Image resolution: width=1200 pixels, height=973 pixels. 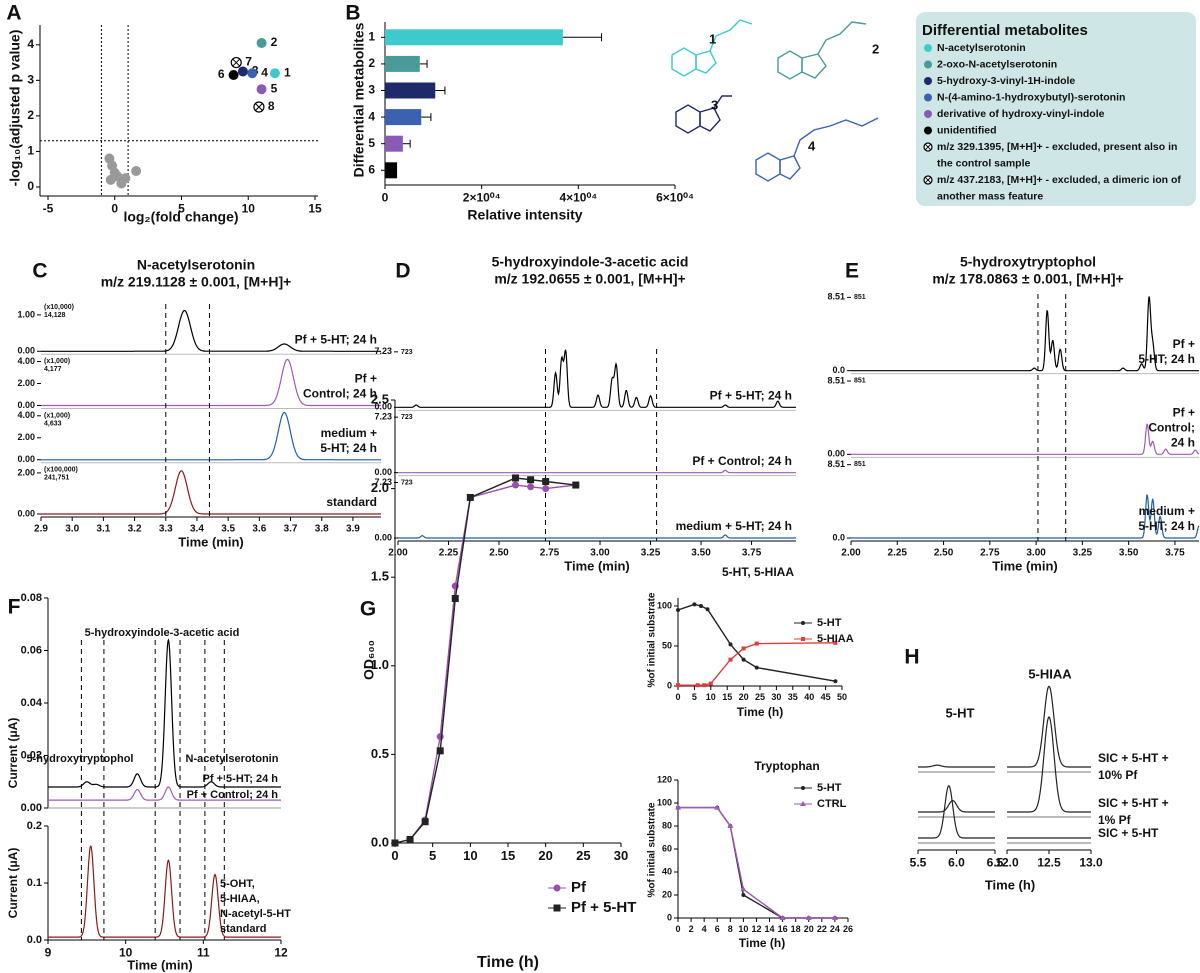 I want to click on trace-label: medium +, so click(x=1167, y=511).